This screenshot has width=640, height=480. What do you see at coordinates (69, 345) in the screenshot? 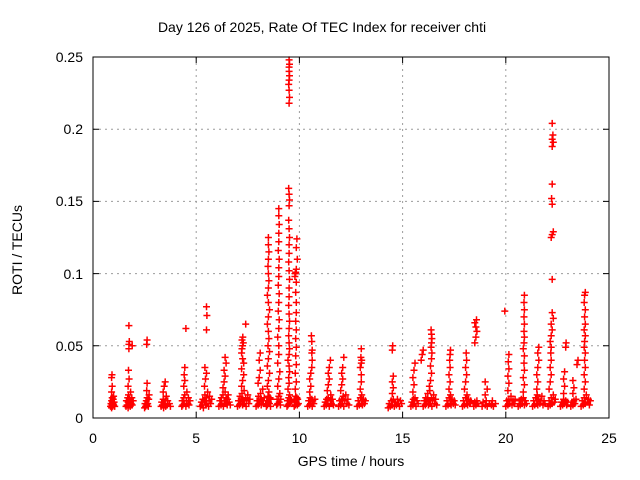
I see `y-tick-label: 0.05` at bounding box center [69, 345].